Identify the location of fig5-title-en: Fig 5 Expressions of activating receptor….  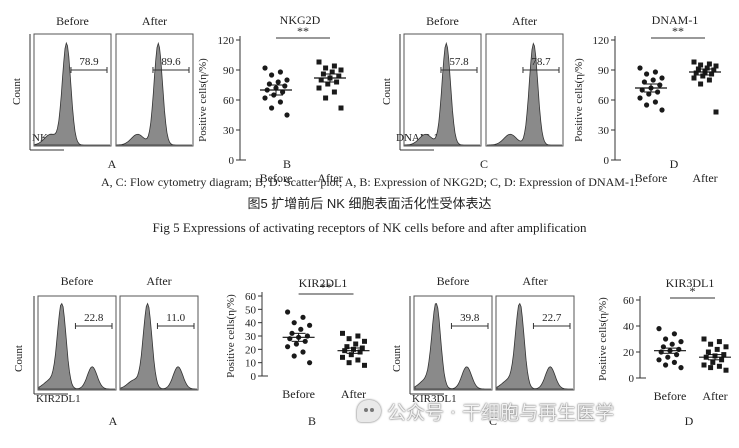
(370, 227).